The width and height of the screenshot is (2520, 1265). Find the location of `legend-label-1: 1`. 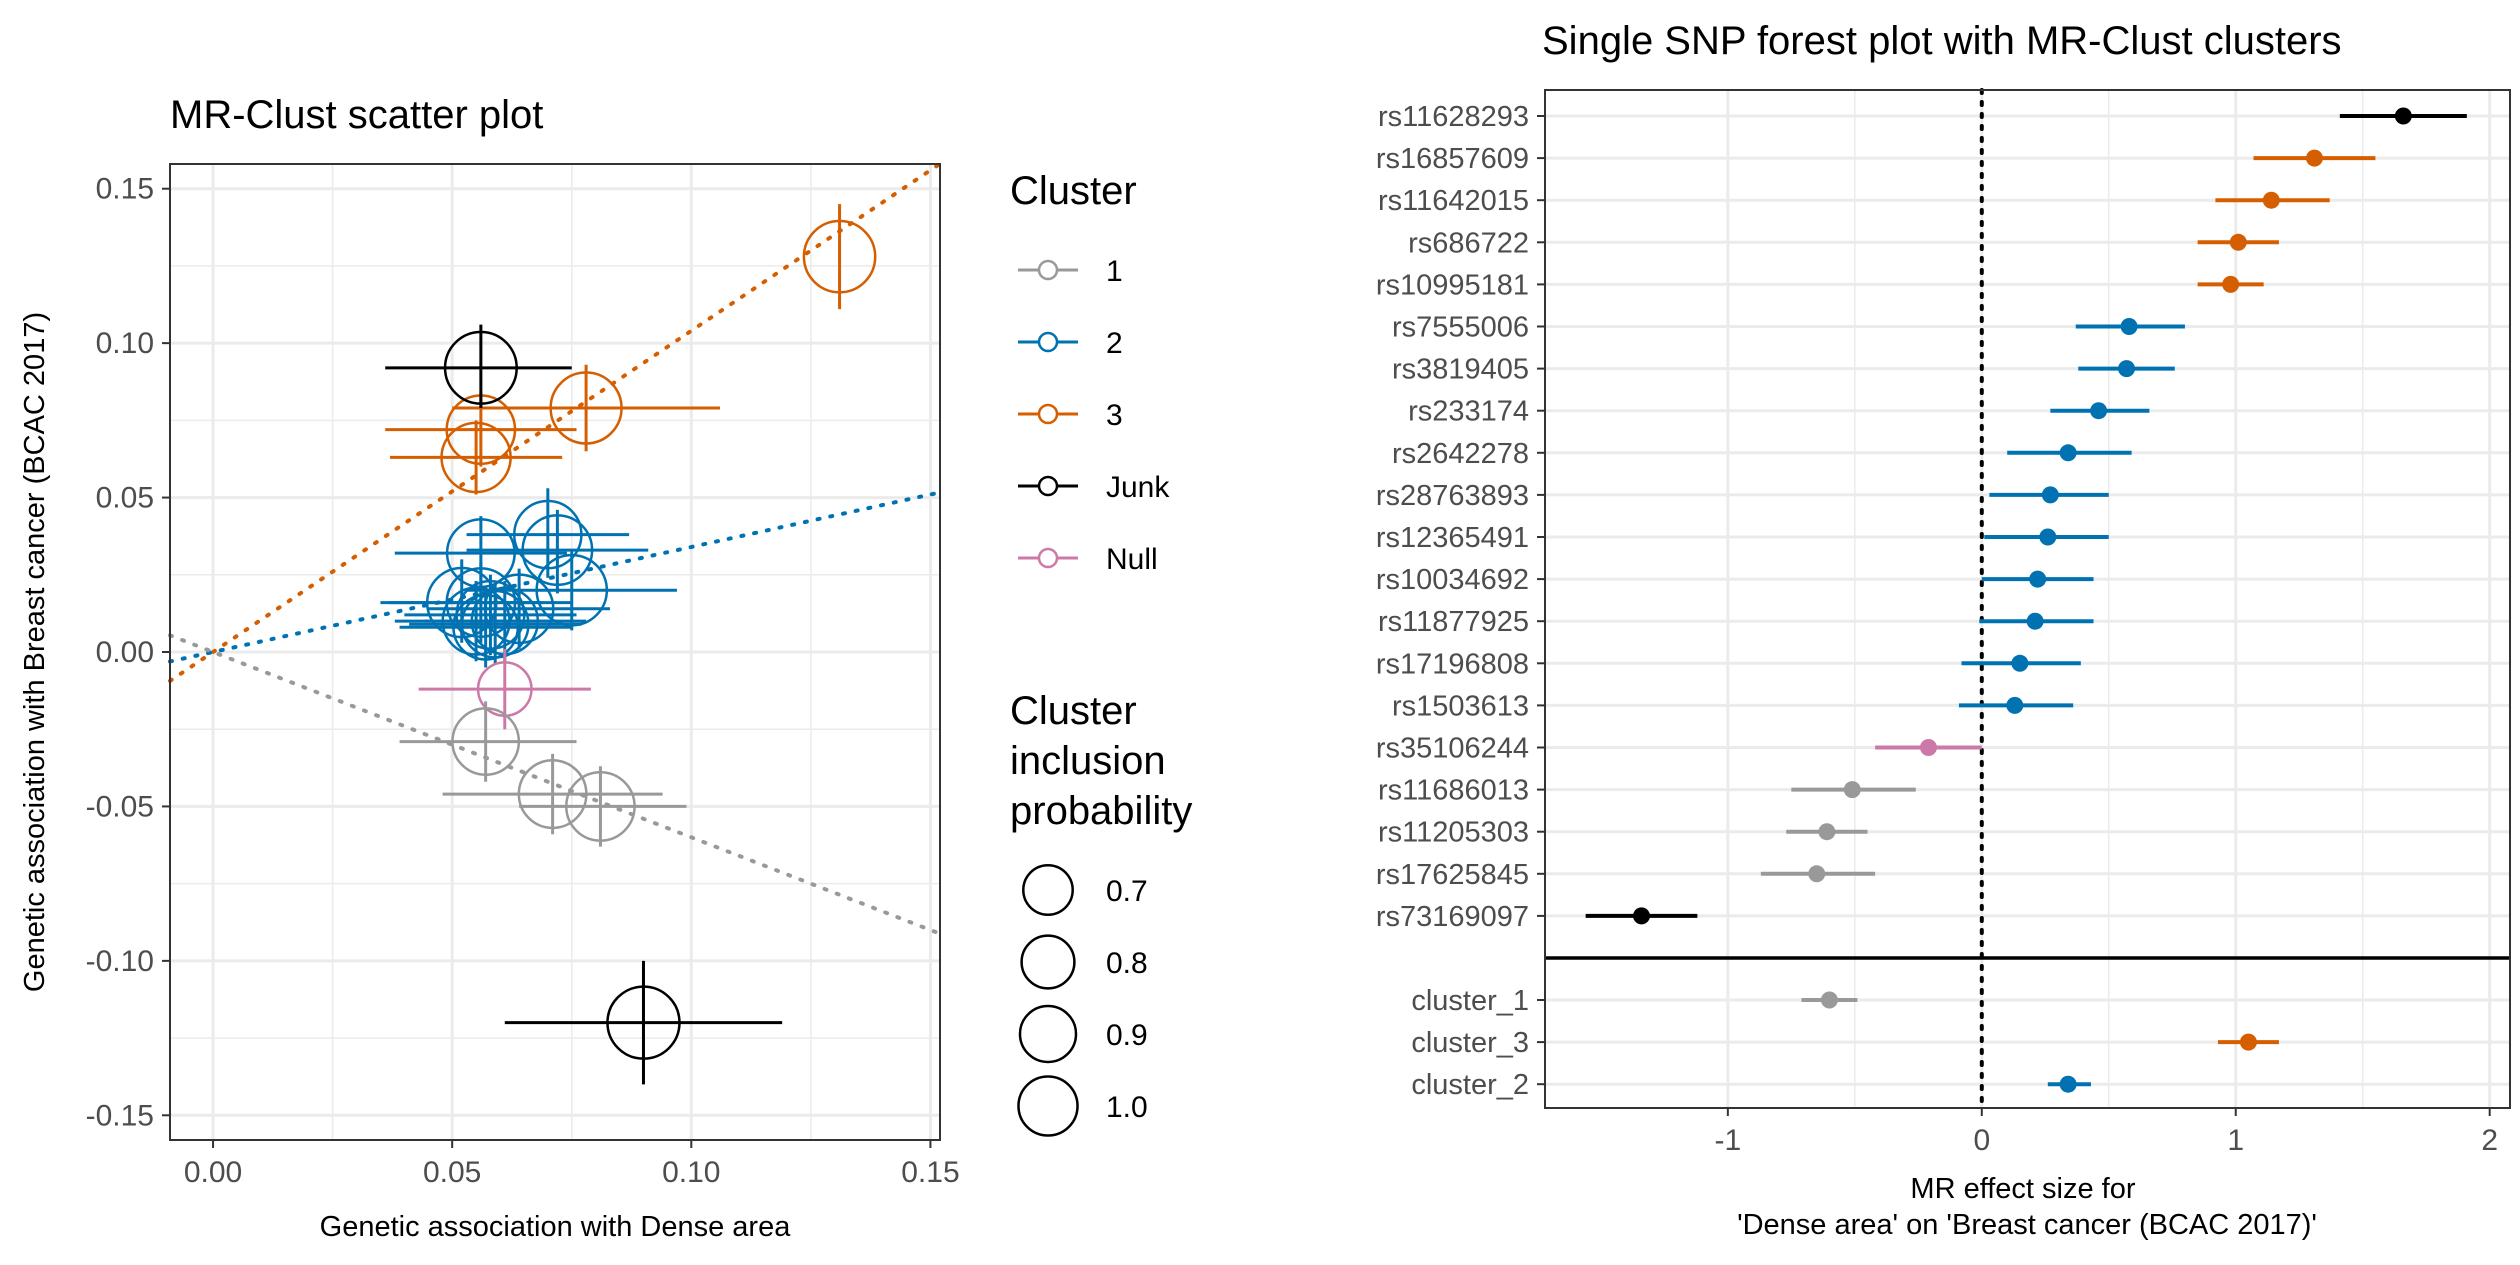

legend-label-1: 1 is located at coordinates (1114, 271).